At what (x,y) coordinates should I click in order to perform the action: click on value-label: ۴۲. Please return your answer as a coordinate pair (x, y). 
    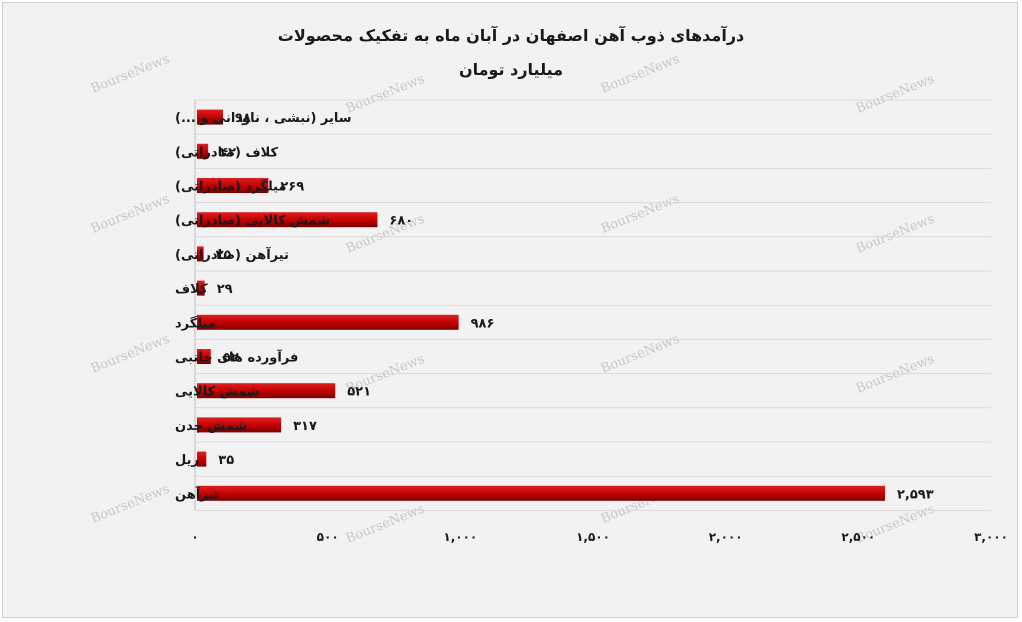
    Looking at the image, I should click on (228, 152).